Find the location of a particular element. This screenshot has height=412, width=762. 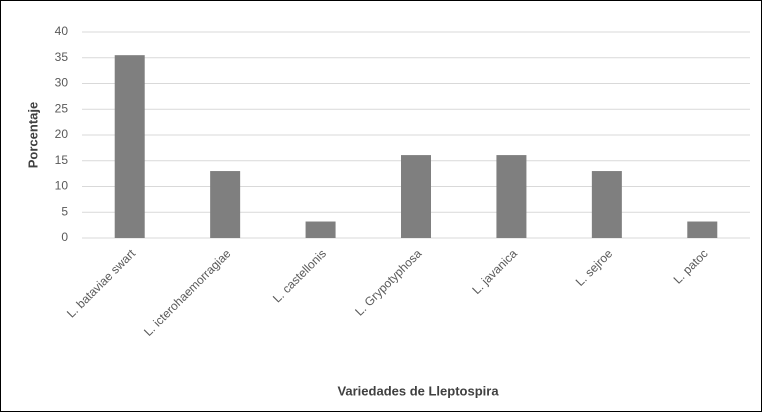

x-axis-title: Variedades de Lleptospira is located at coordinates (418, 390).